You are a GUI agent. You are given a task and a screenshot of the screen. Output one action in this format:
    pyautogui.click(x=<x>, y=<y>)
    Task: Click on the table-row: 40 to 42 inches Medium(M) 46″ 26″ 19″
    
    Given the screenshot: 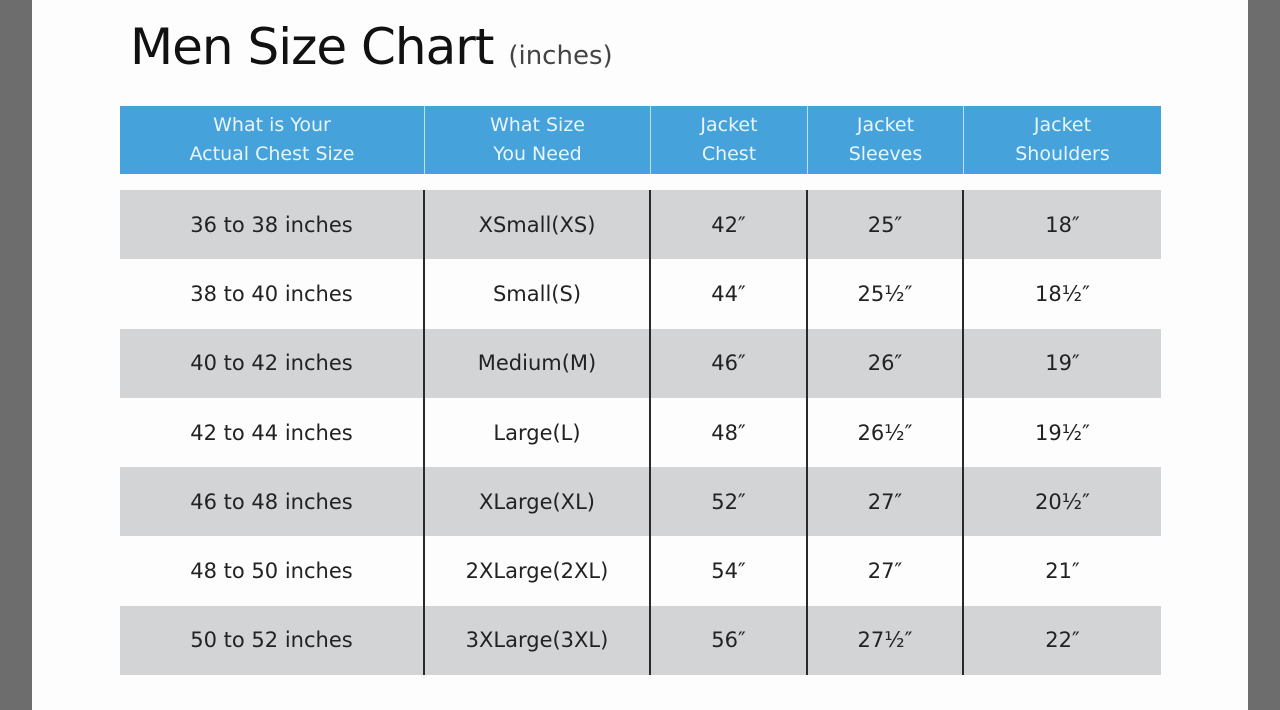 What is the action you would take?
    pyautogui.click(x=640, y=363)
    